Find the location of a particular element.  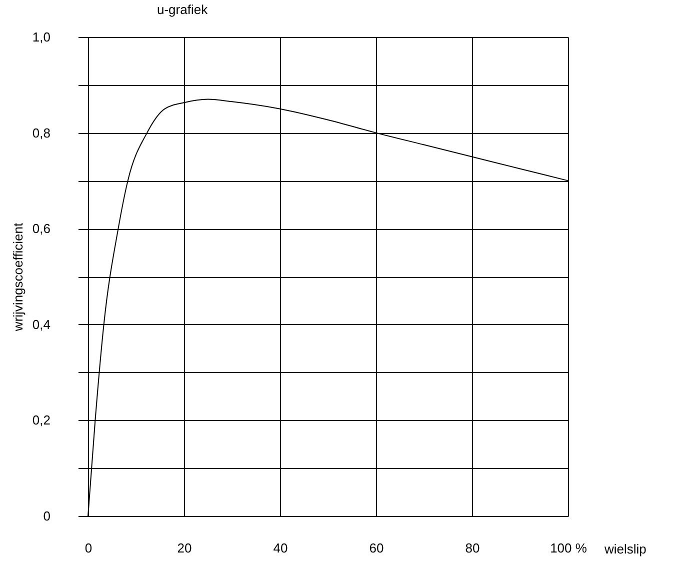

x-tick-label: 0 is located at coordinates (88, 548).